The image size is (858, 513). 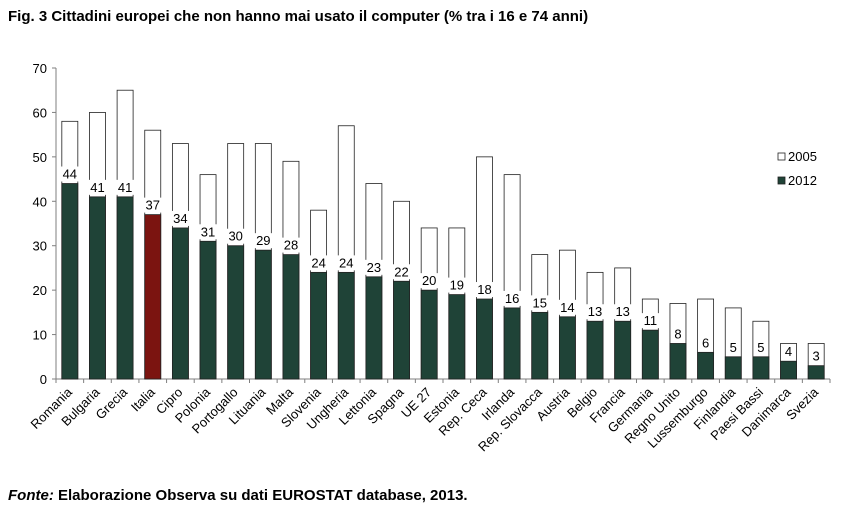 I want to click on category-label: Grecia, so click(x=112, y=403).